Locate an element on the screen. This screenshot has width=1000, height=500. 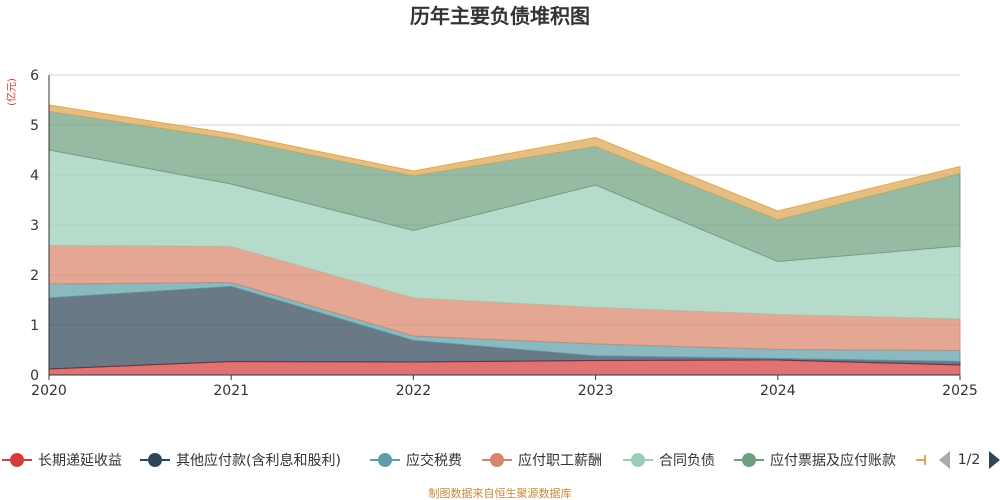
chevron-left-icon is located at coordinates (944, 460).